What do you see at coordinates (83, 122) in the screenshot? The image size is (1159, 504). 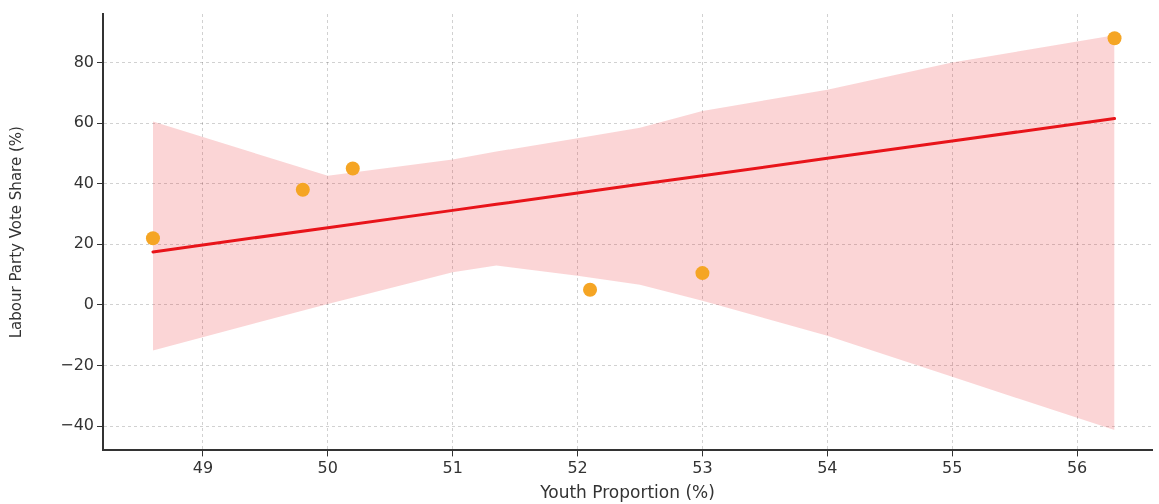 I see `y-tick-label: 60` at bounding box center [83, 122].